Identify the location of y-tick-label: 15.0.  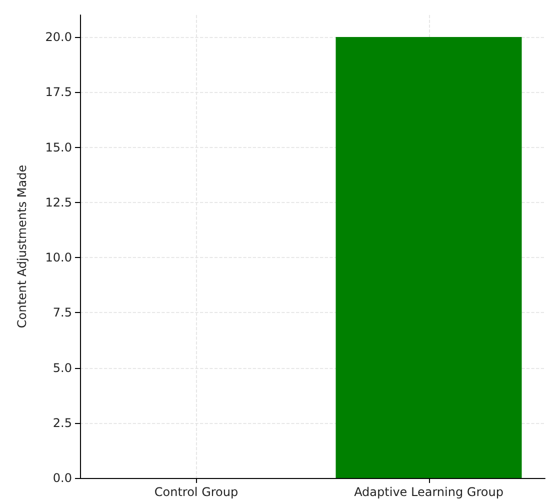
(58, 147).